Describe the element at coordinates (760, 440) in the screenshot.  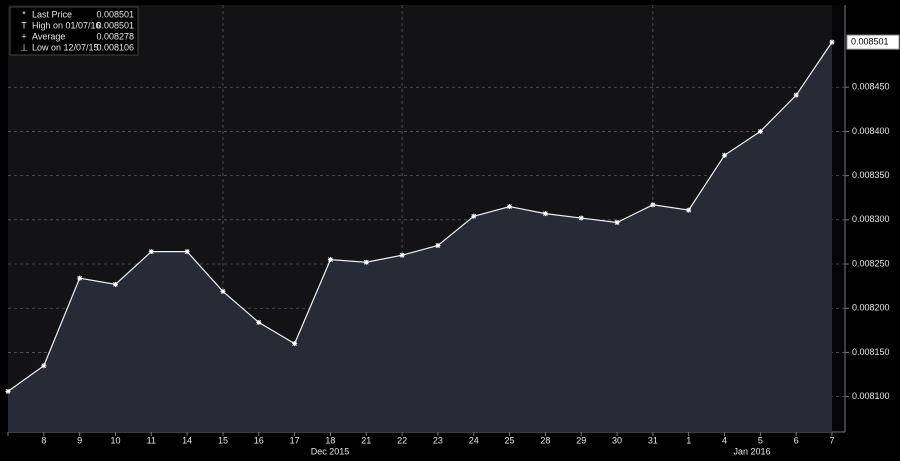
I see `x-tick-label: 5` at that location.